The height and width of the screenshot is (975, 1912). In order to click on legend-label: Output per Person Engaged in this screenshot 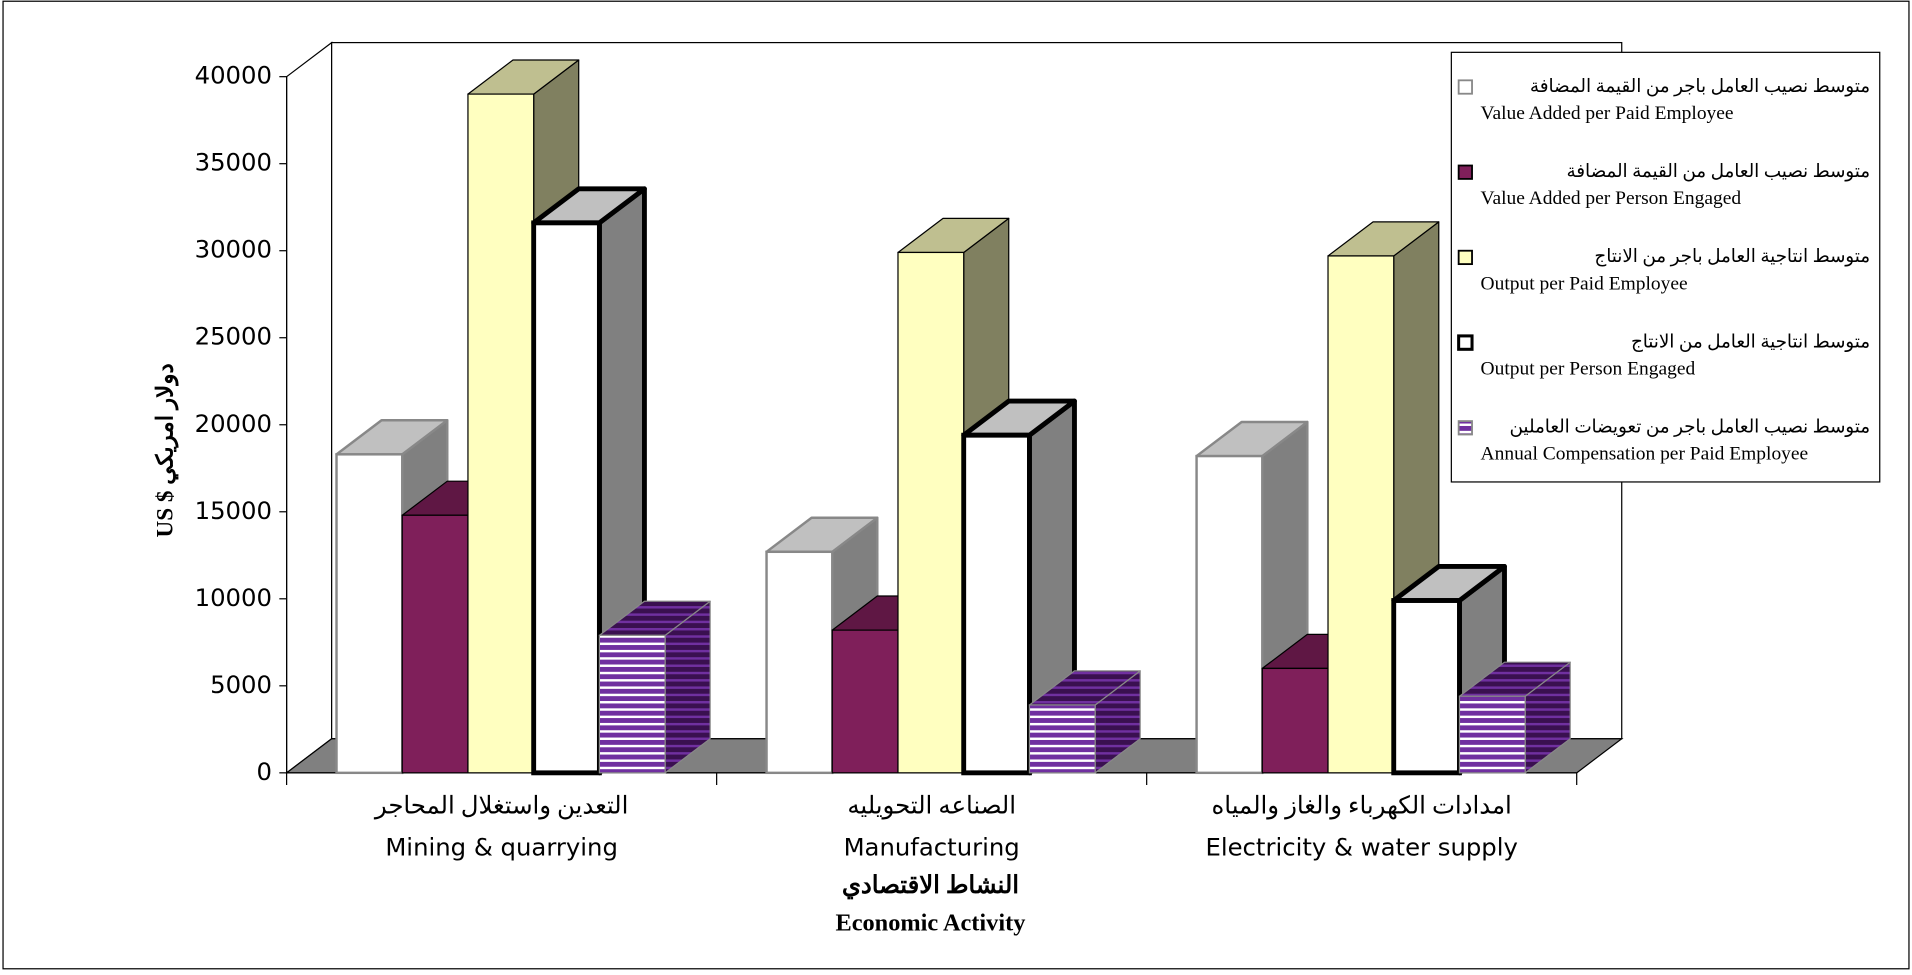, I will do `click(1588, 368)`.